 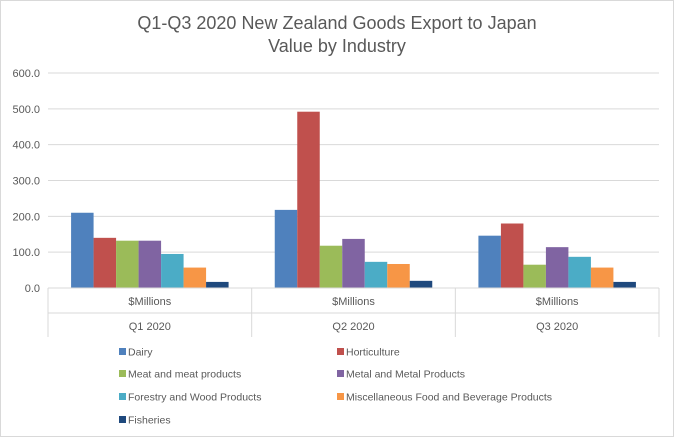 What do you see at coordinates (26, 217) in the screenshot?
I see `y-tick-label: 200.0` at bounding box center [26, 217].